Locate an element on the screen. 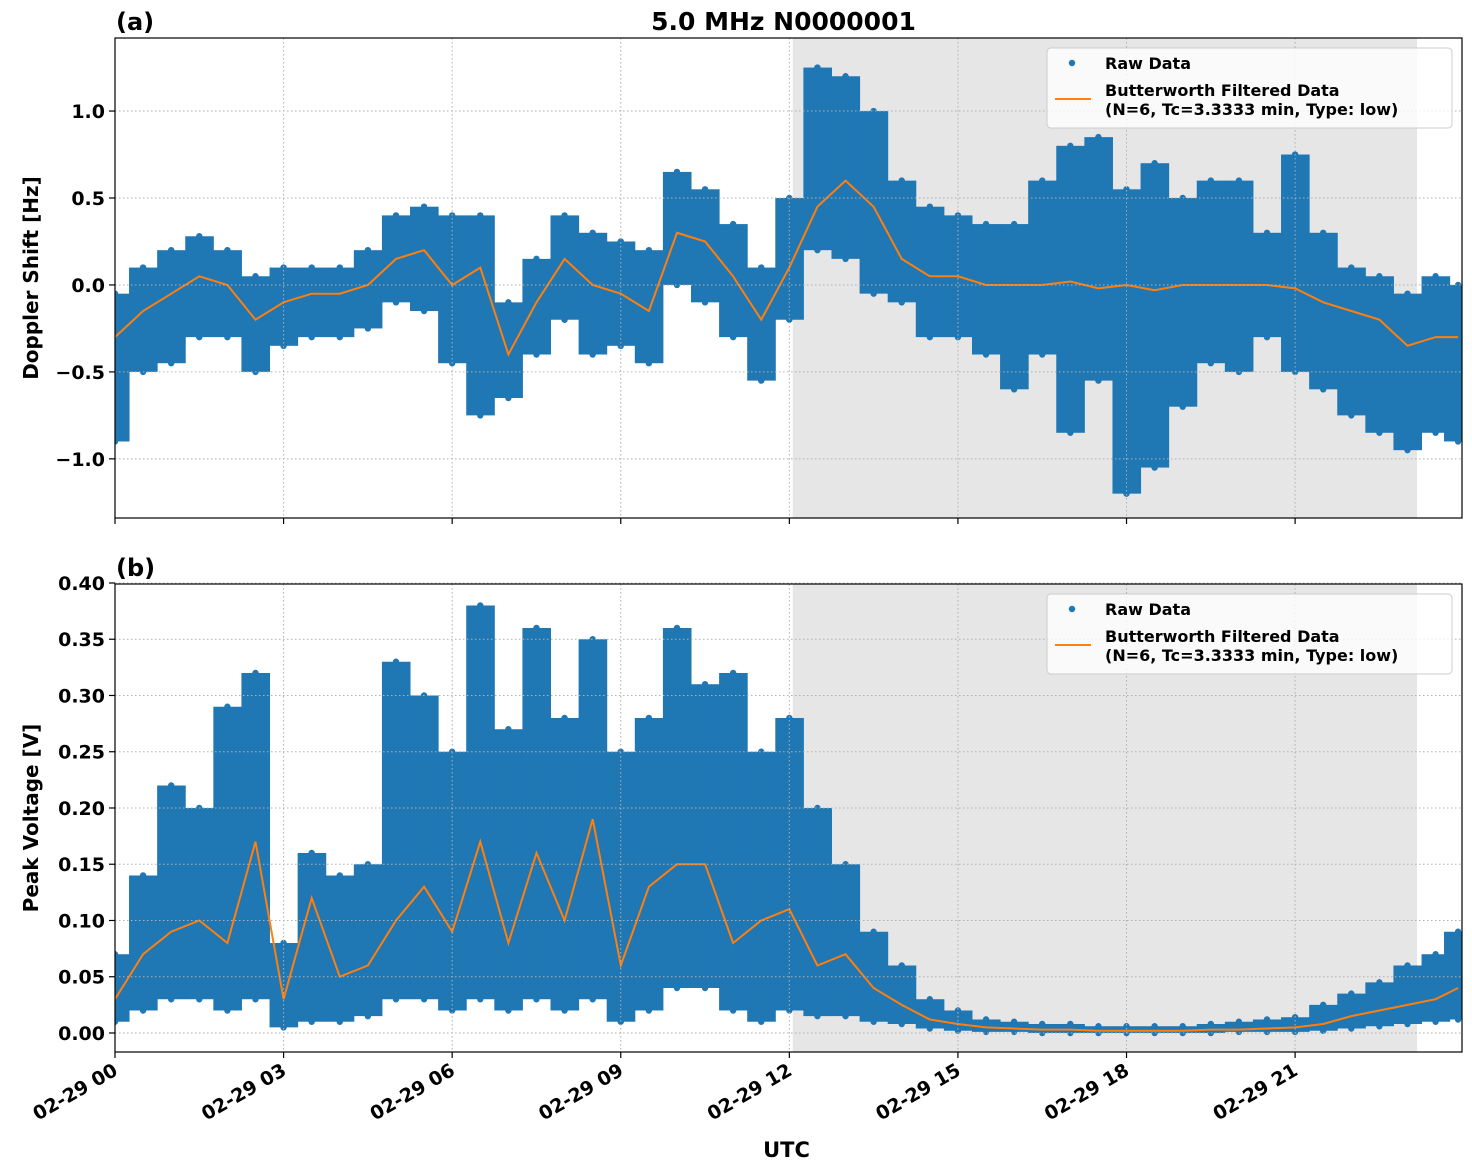  y-tick-label: 0.10 is located at coordinates (81, 921).